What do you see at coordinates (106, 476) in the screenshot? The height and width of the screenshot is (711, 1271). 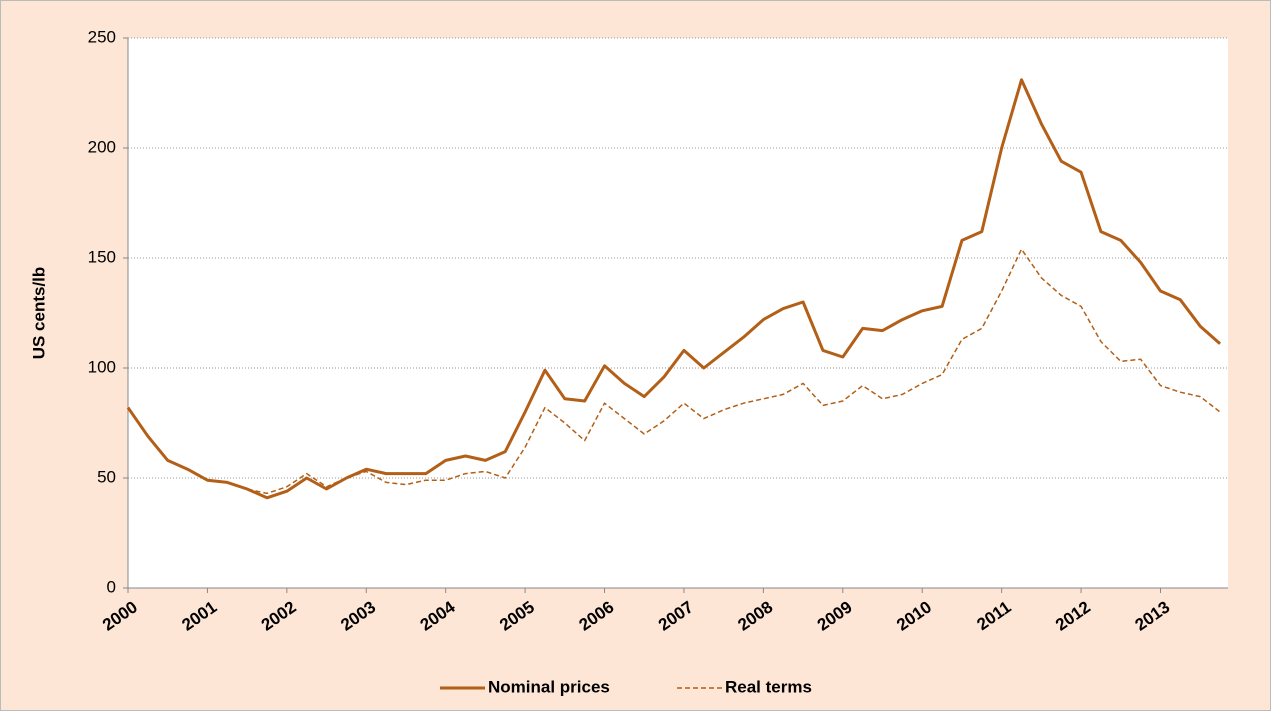 I see `y-tick-label: 50` at bounding box center [106, 476].